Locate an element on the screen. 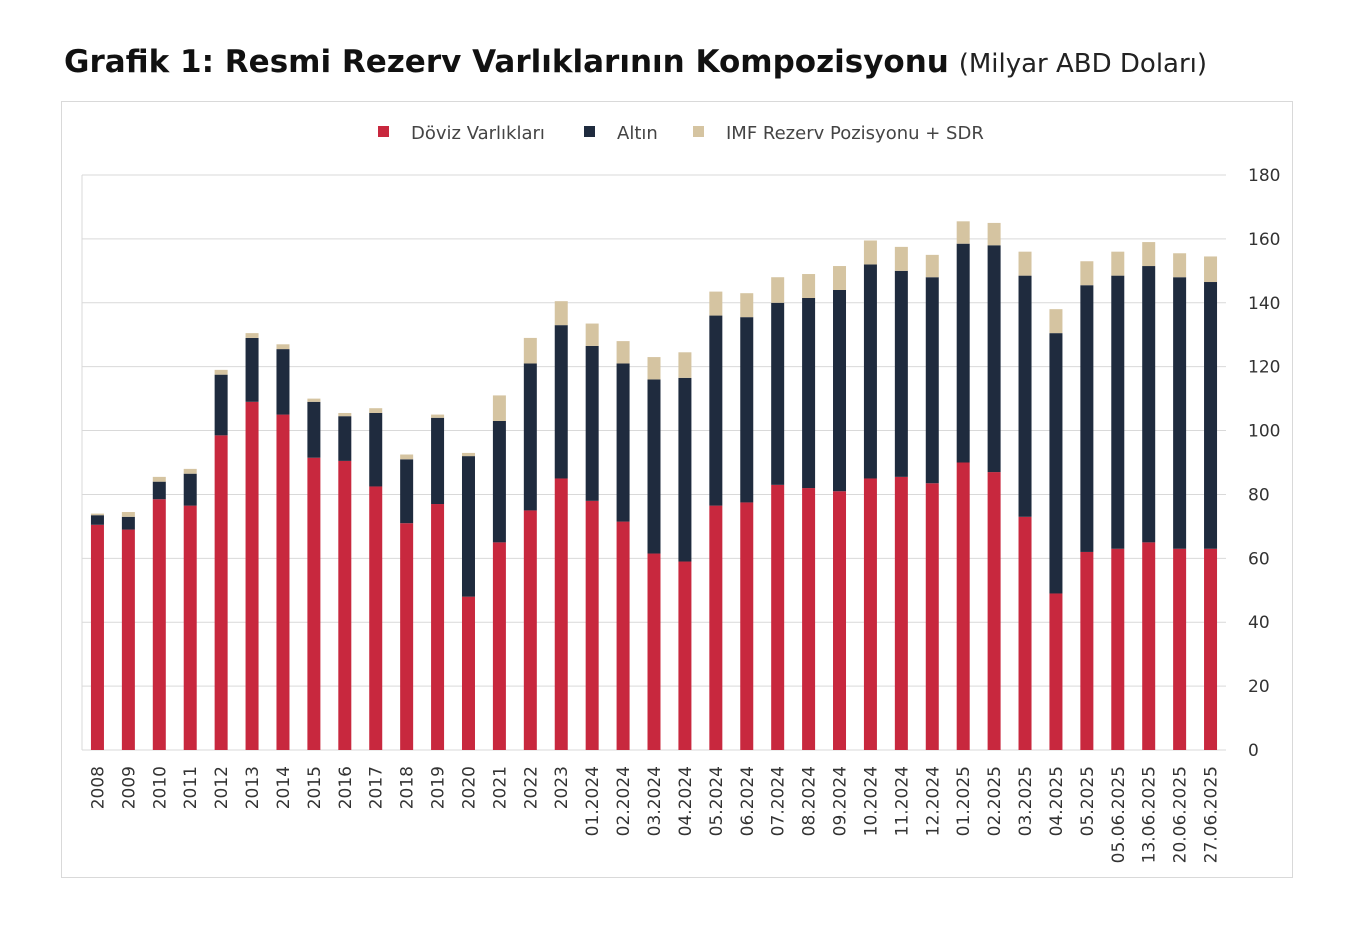 The width and height of the screenshot is (1372, 932). x-tick-label: 03.2024 is located at coordinates (655, 801).